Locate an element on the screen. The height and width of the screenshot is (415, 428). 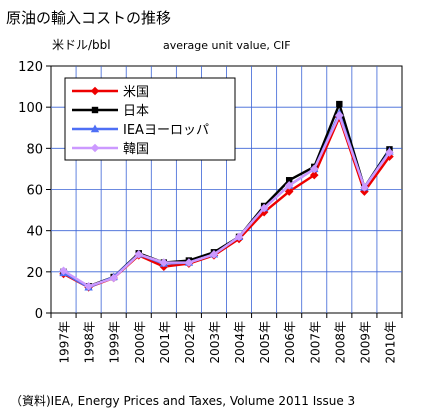
legend-label: 韓国 is located at coordinates (136, 149).